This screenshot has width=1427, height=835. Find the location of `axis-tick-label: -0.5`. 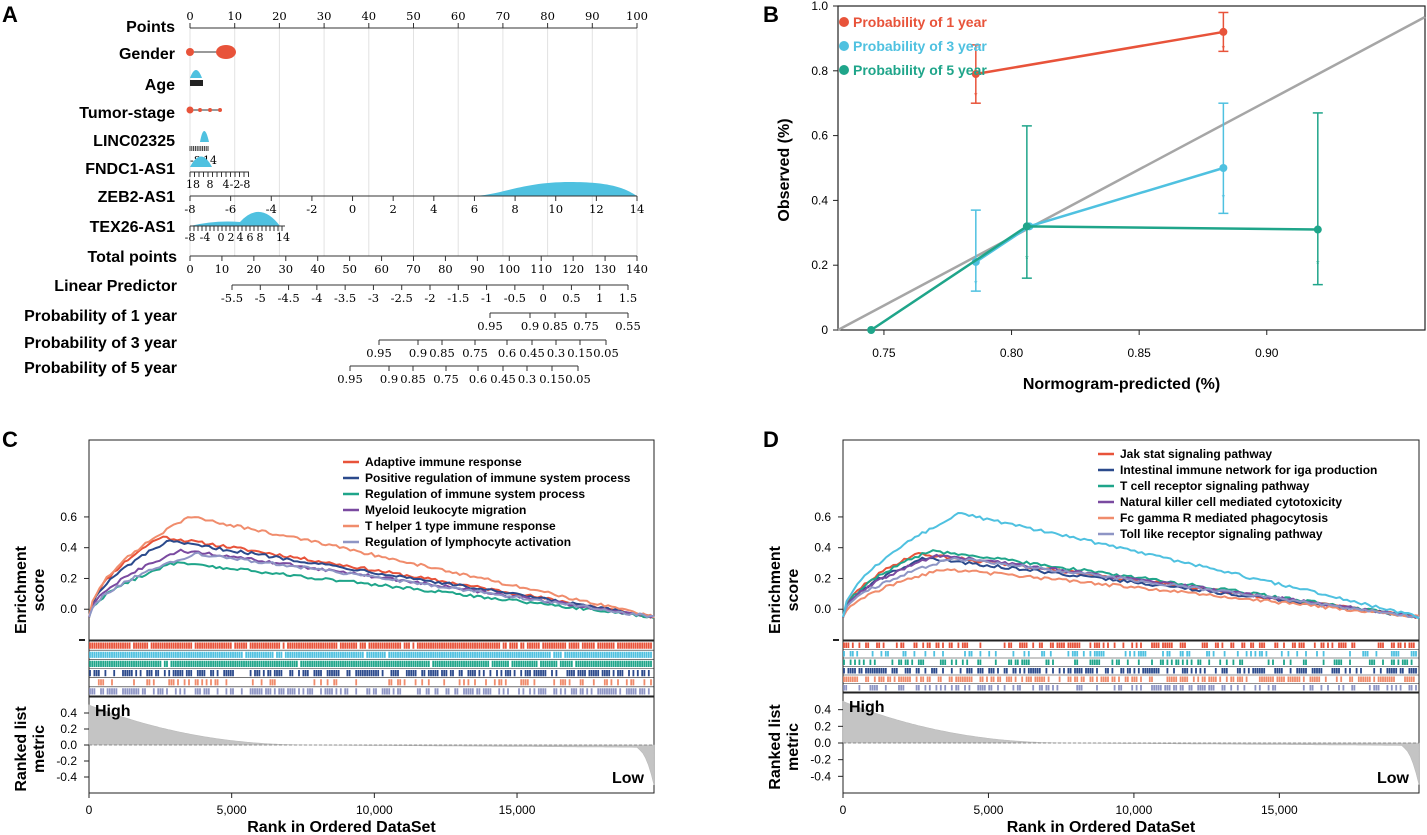

axis-tick-label: -0.5 is located at coordinates (515, 298).